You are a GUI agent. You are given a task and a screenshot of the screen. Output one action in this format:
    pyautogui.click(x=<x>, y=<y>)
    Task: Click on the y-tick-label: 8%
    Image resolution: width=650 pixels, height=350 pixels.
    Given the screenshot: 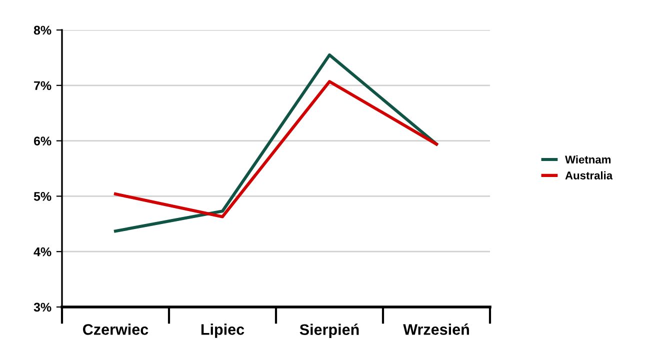 What is the action you would take?
    pyautogui.click(x=43, y=30)
    